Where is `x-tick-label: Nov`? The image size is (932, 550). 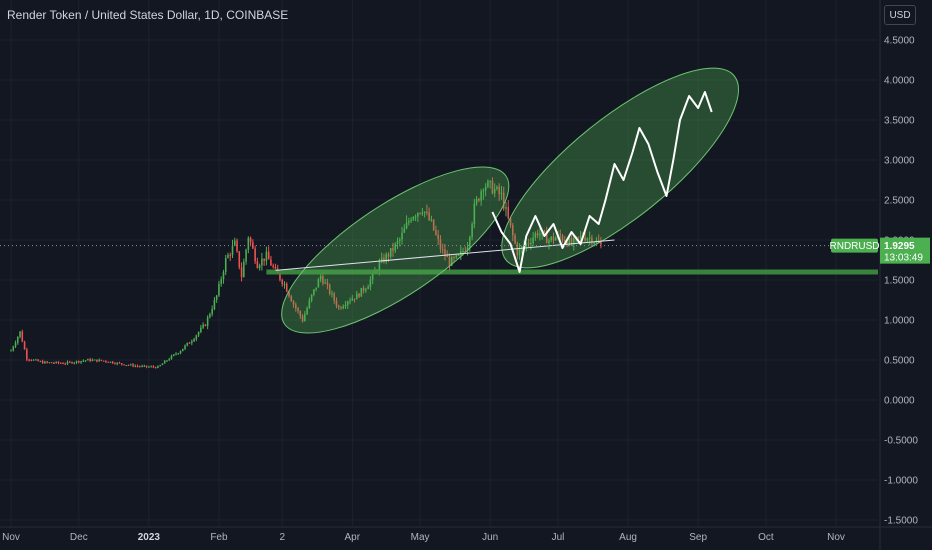 x-tick-label: Nov is located at coordinates (836, 537).